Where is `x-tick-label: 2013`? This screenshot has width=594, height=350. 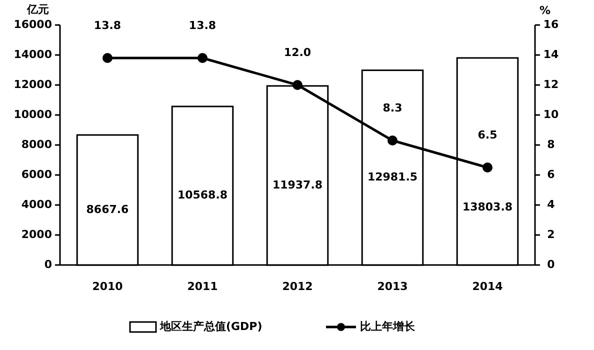
x-tick-label: 2013 is located at coordinates (392, 287).